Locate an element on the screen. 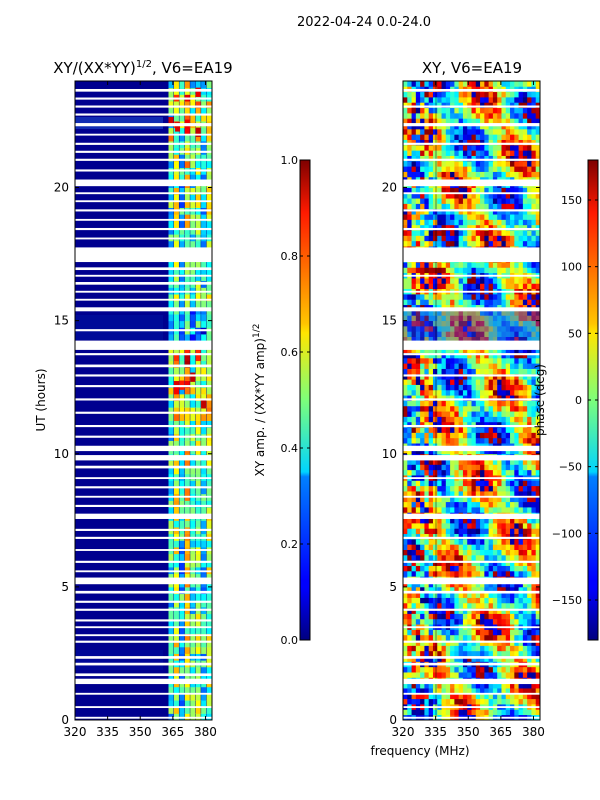  phase-xtick-label: 380 is located at coordinates (533, 732).